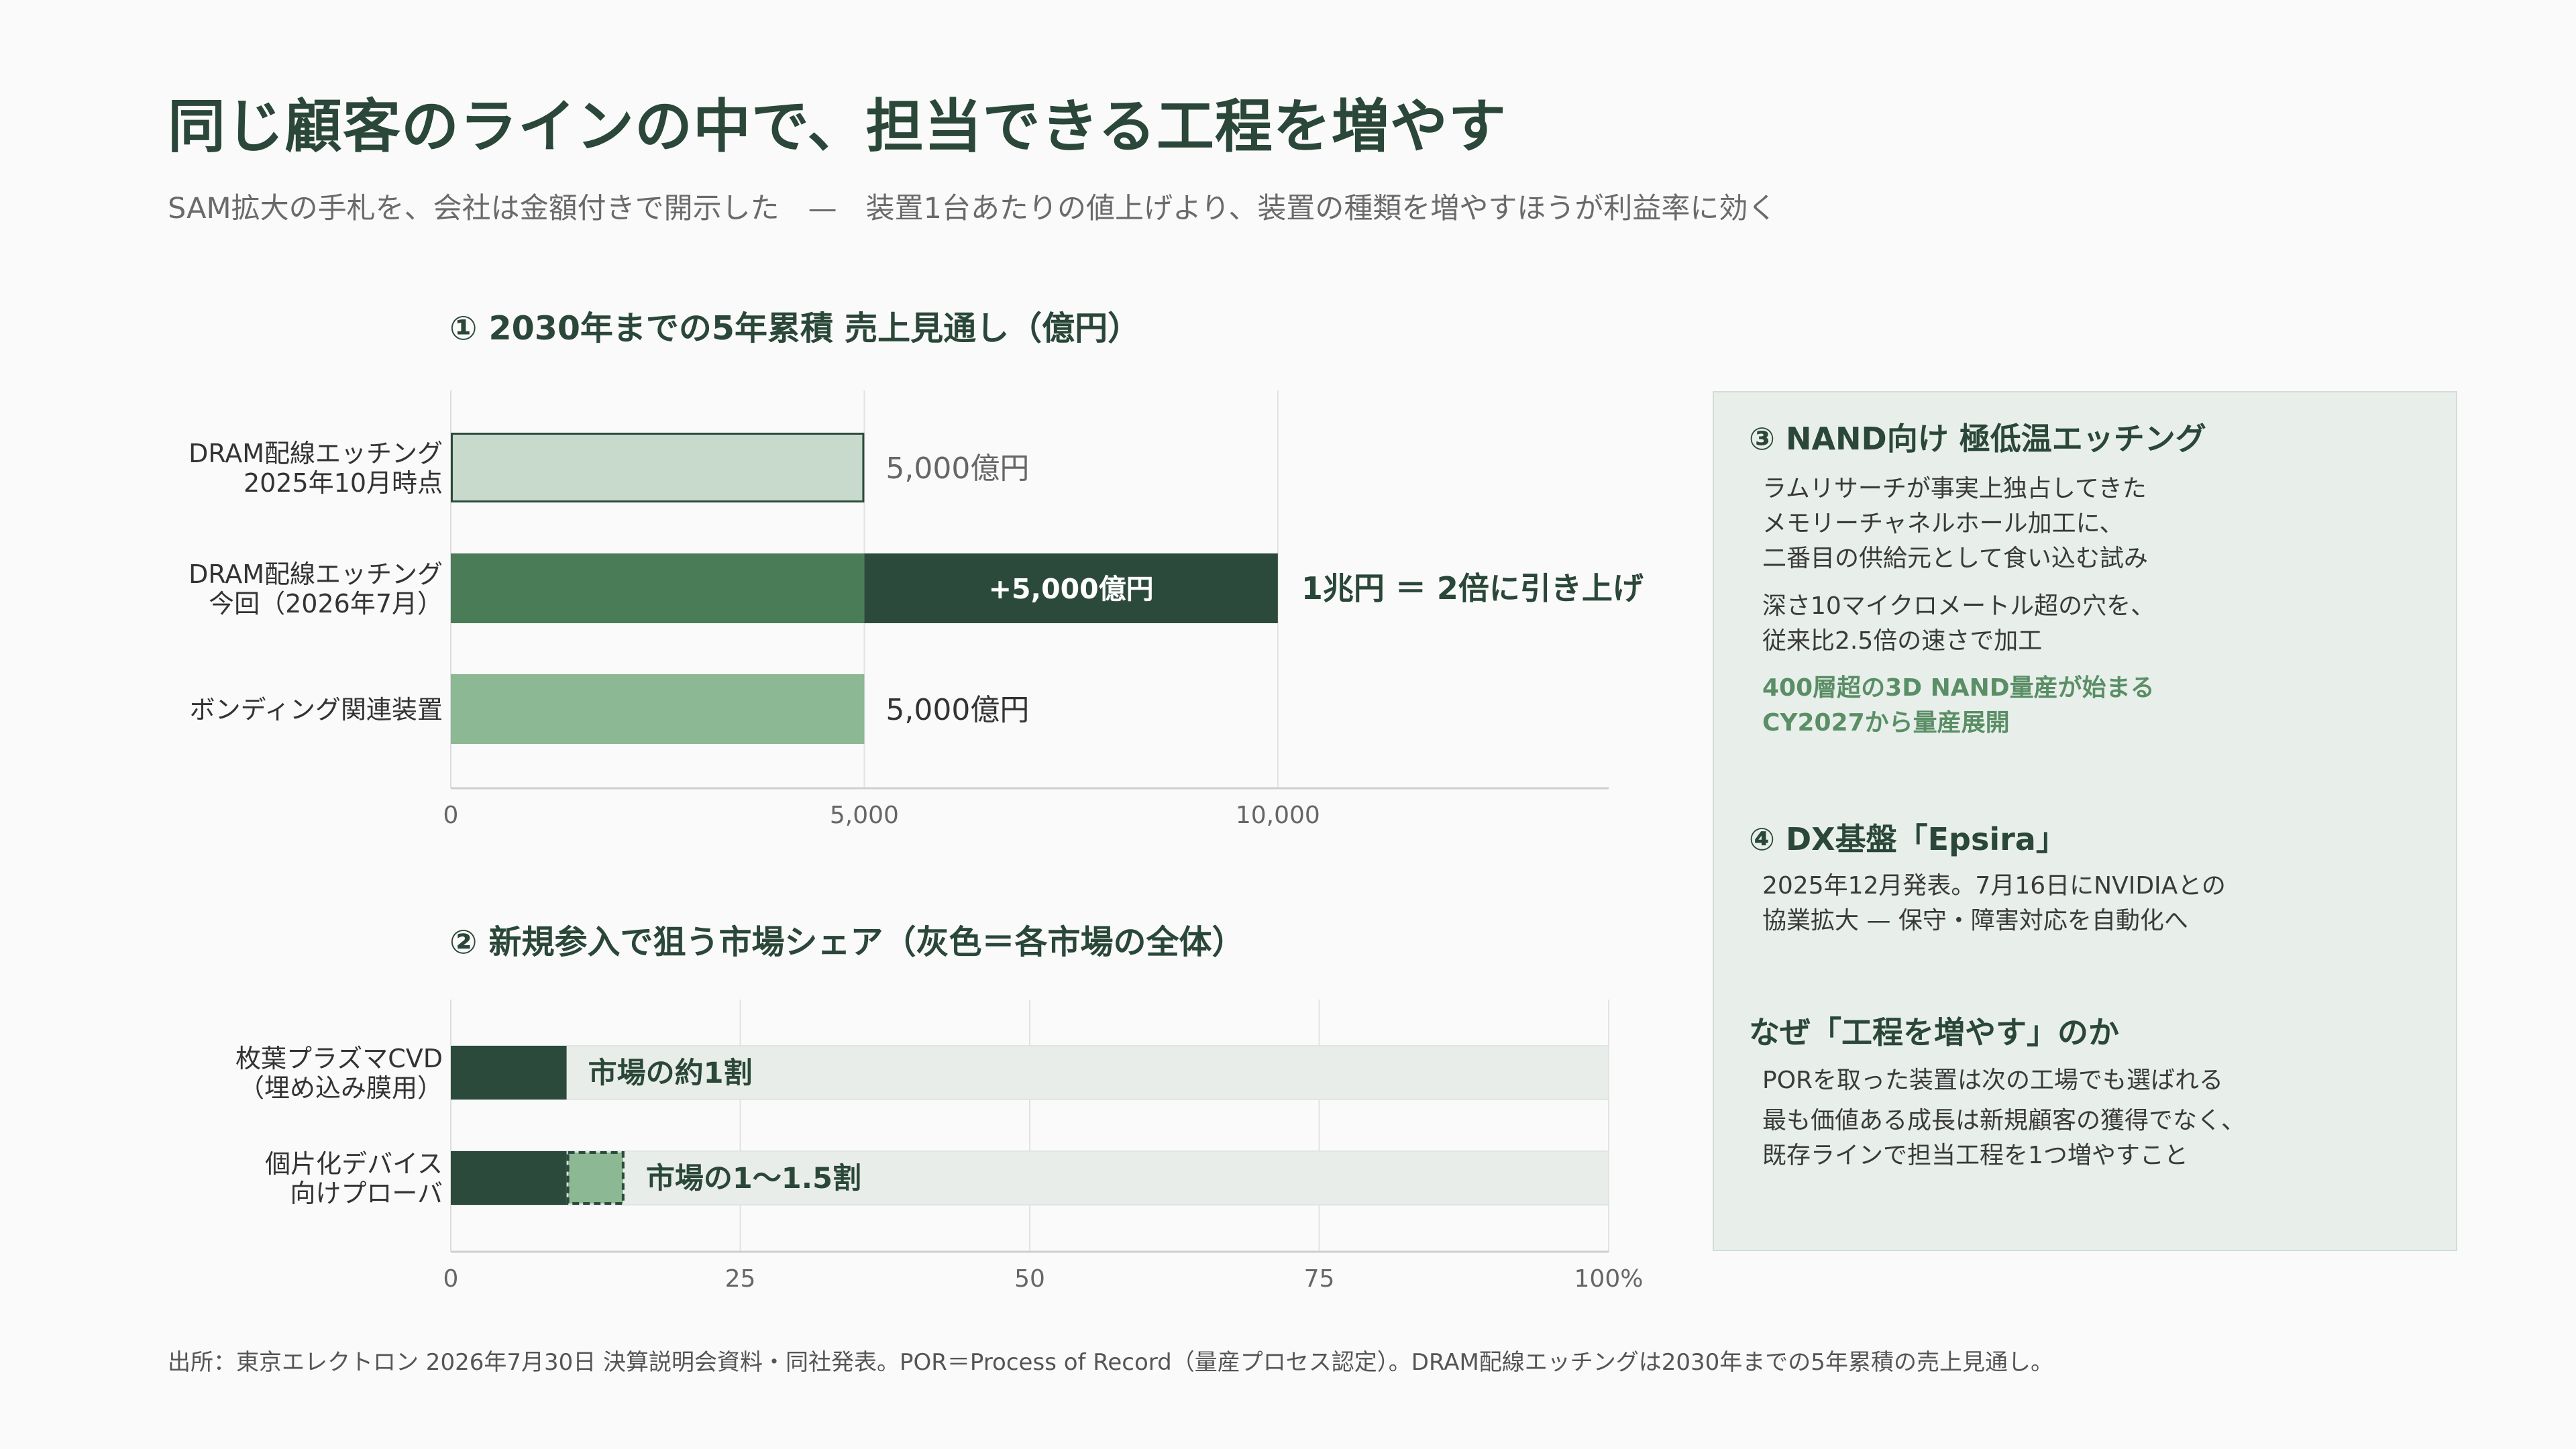  I want to click on nand-line: 二番目の供給元として食い込む試み, so click(1955, 558).